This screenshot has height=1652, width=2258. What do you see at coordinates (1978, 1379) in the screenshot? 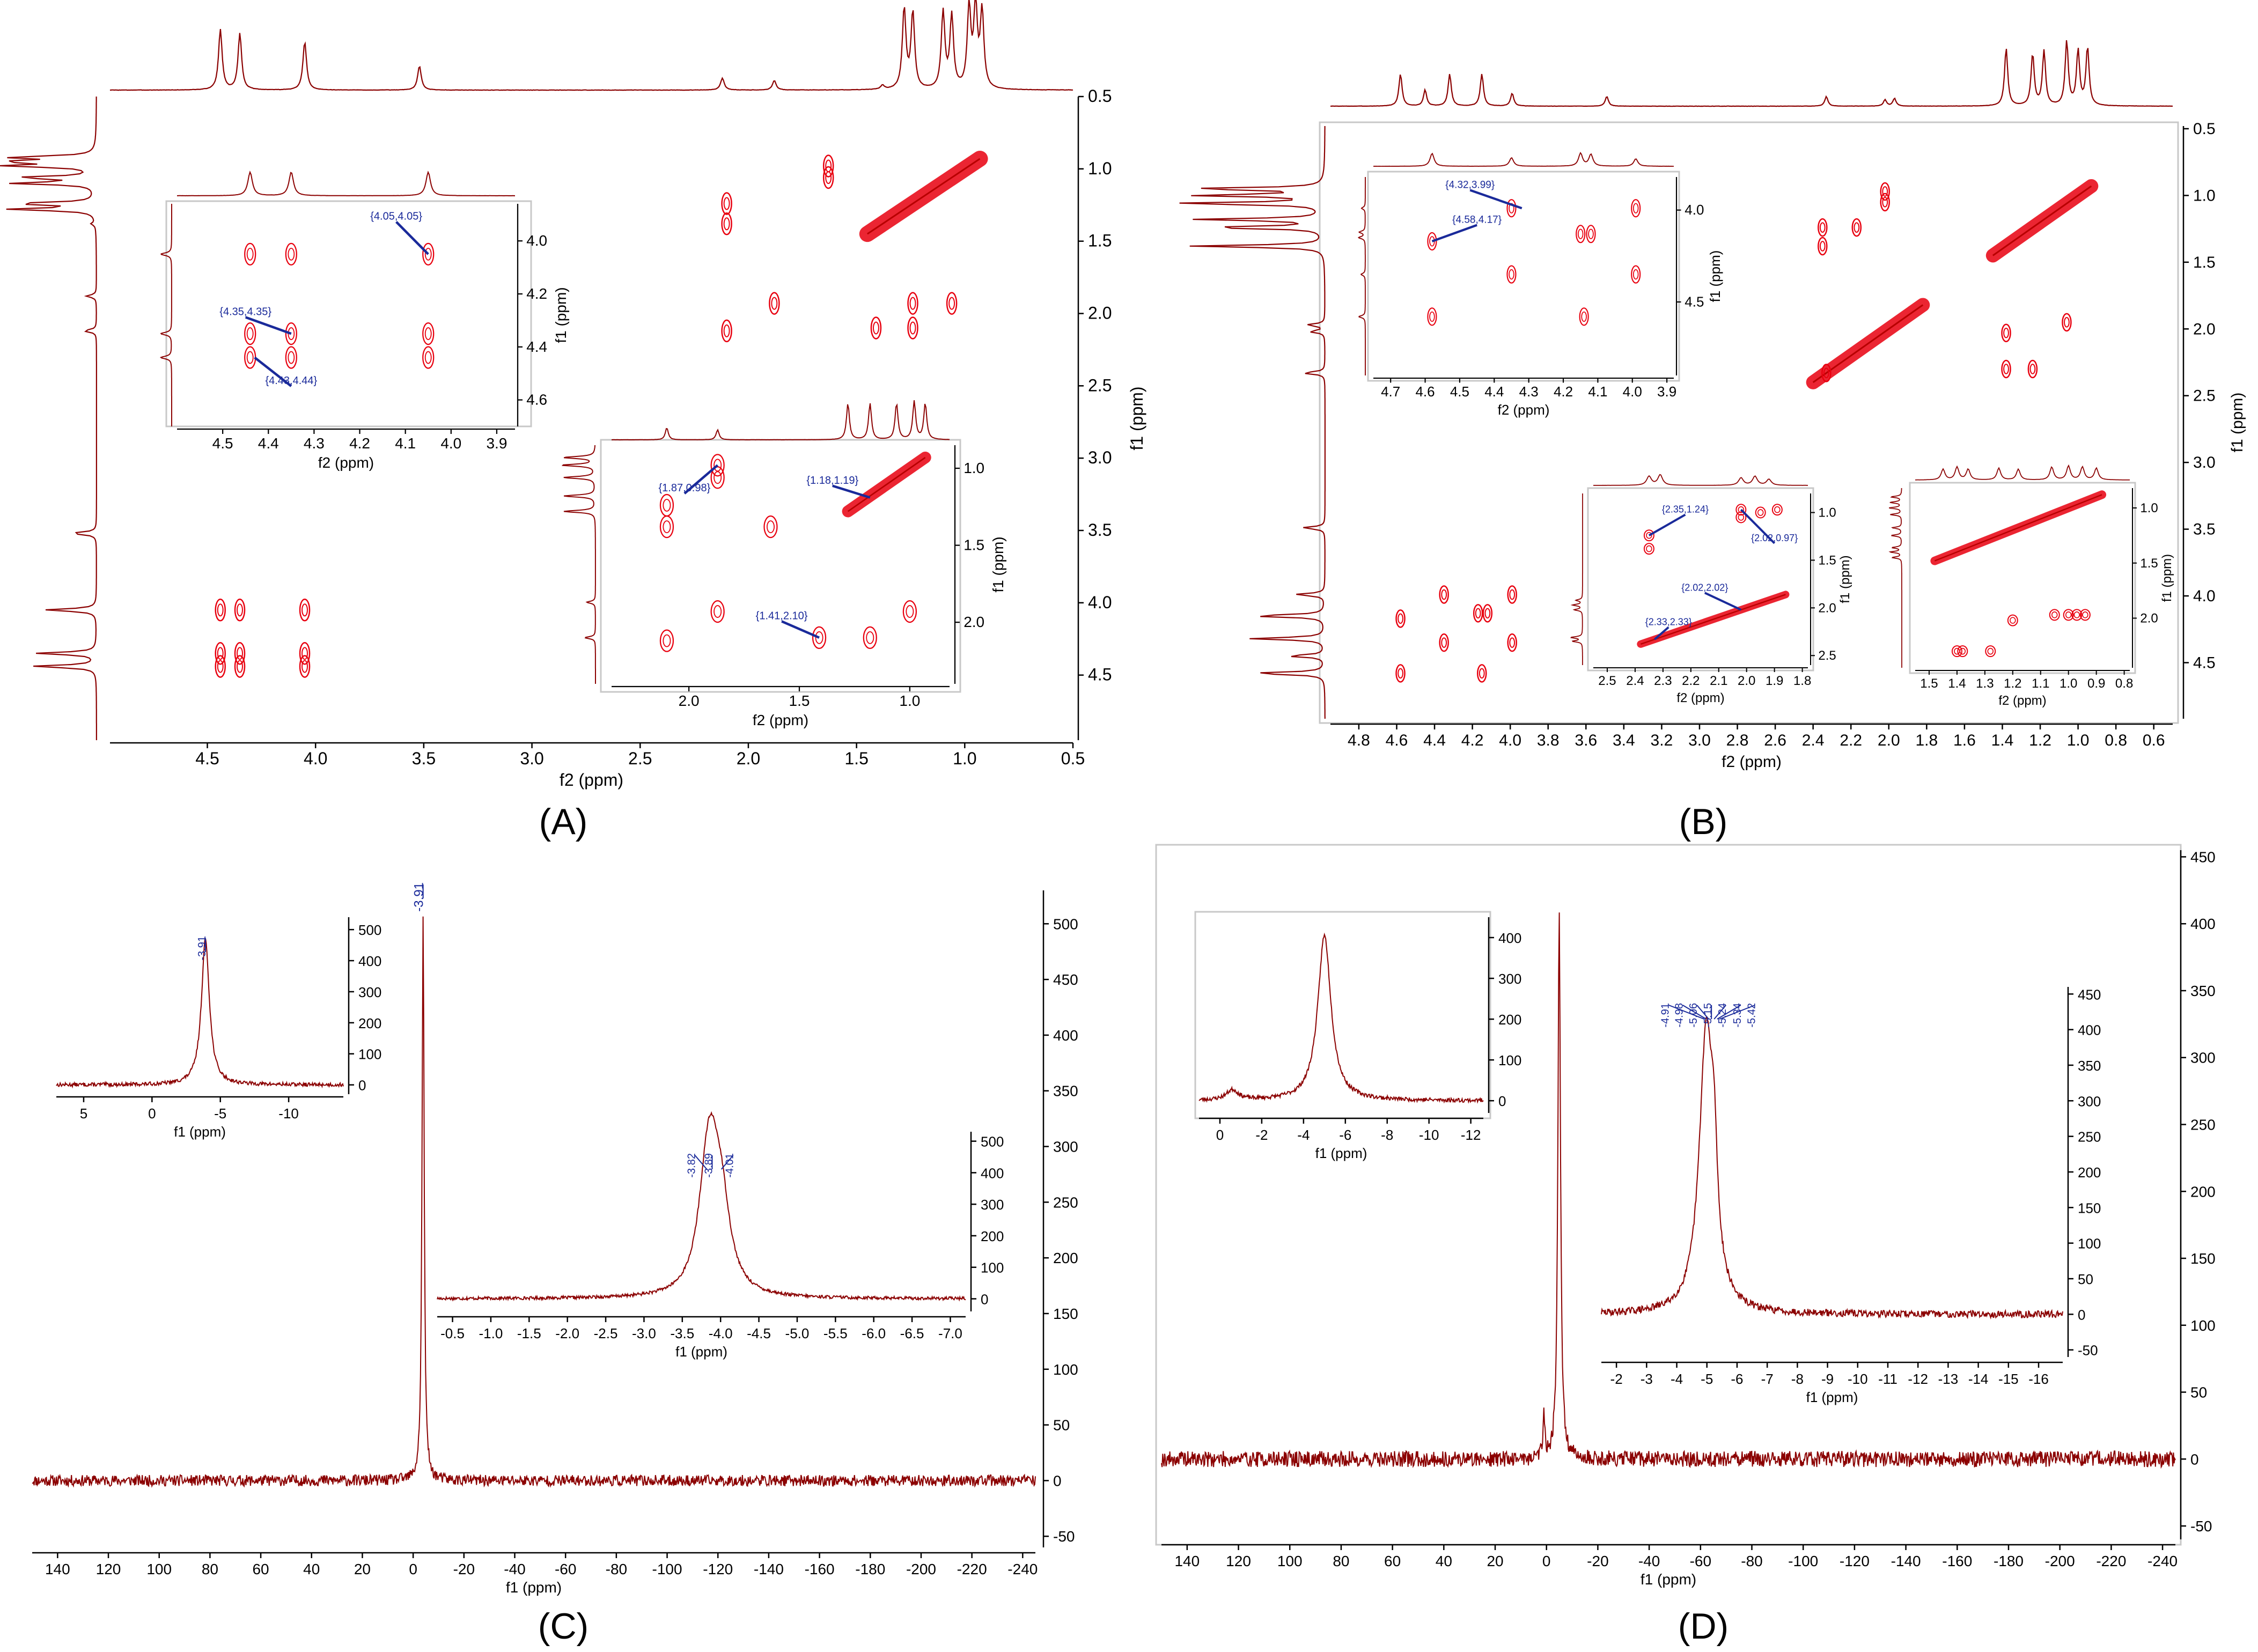
I see `x-tick-label: -14` at bounding box center [1978, 1379].